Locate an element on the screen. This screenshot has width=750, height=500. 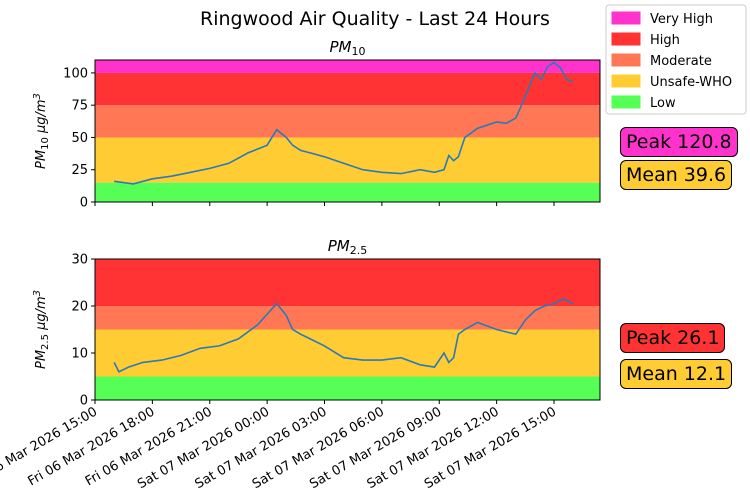
y-tick-label: 75 is located at coordinates (79, 106).